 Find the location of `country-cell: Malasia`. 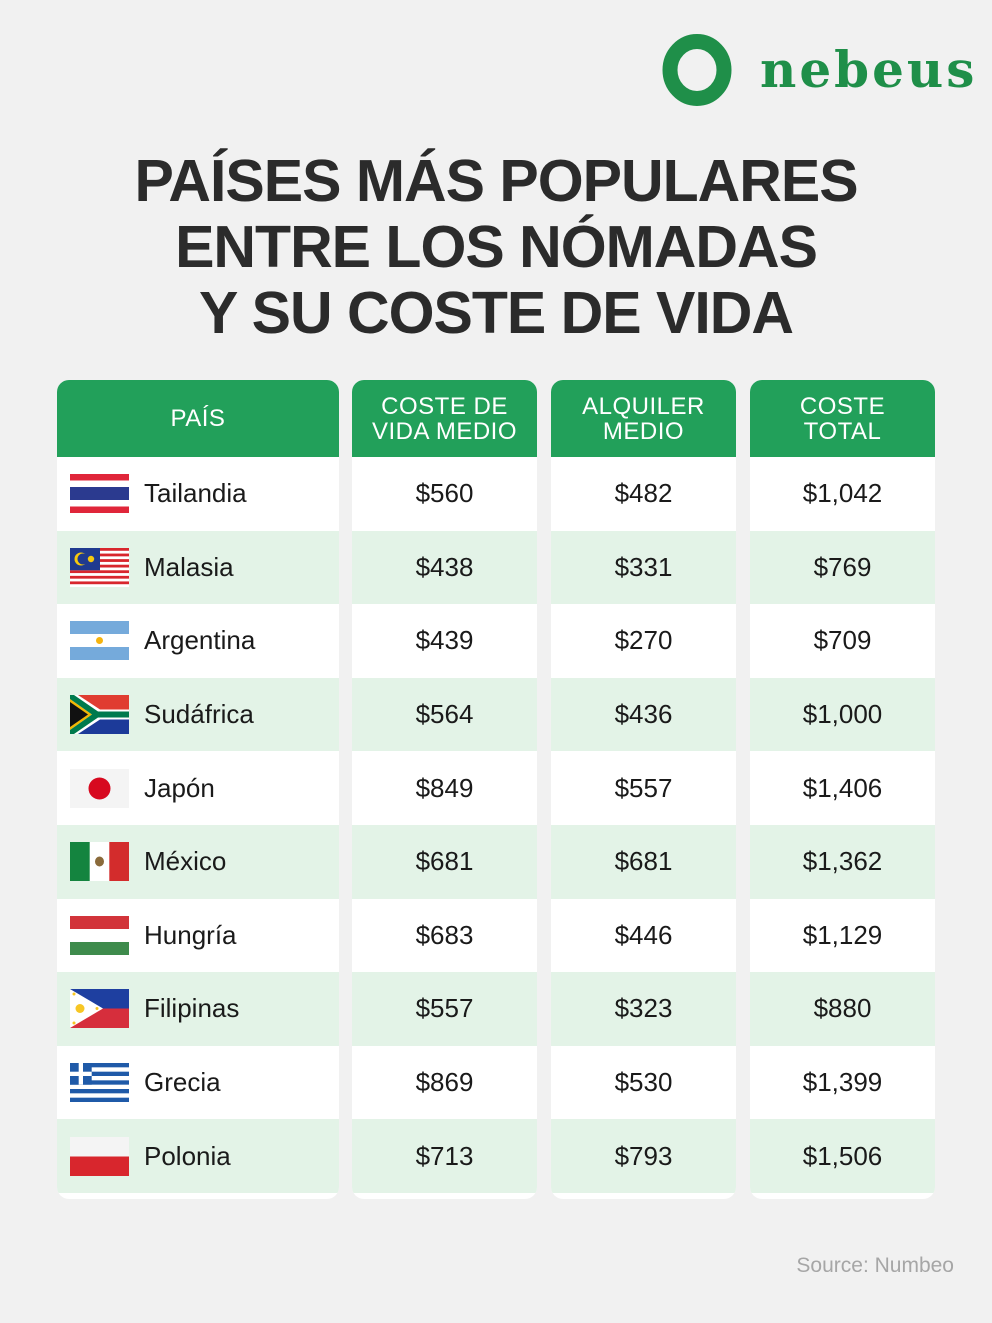

country-cell: Malasia is located at coordinates (198, 567).